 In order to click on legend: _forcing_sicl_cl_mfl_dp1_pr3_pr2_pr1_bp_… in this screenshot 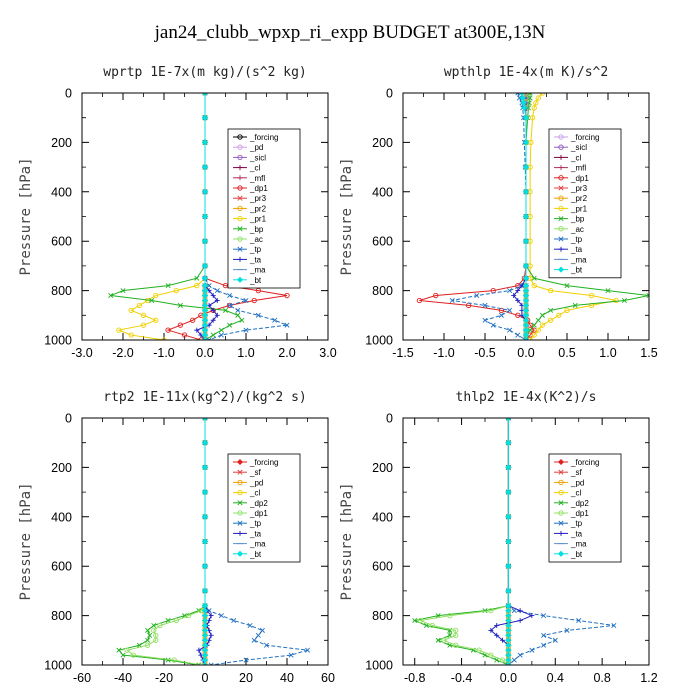, I will do `click(585, 203)`.